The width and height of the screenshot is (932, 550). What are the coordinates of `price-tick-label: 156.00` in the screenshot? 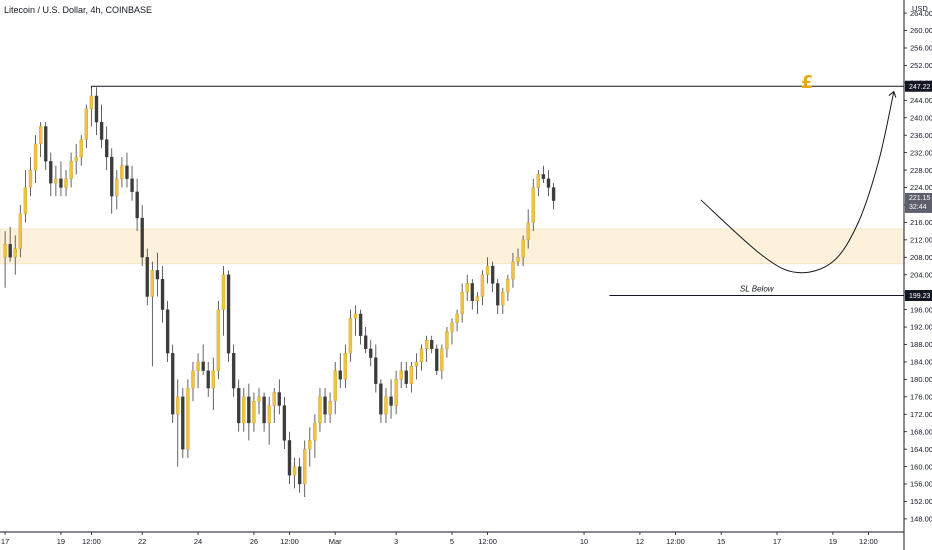 It's located at (921, 484).